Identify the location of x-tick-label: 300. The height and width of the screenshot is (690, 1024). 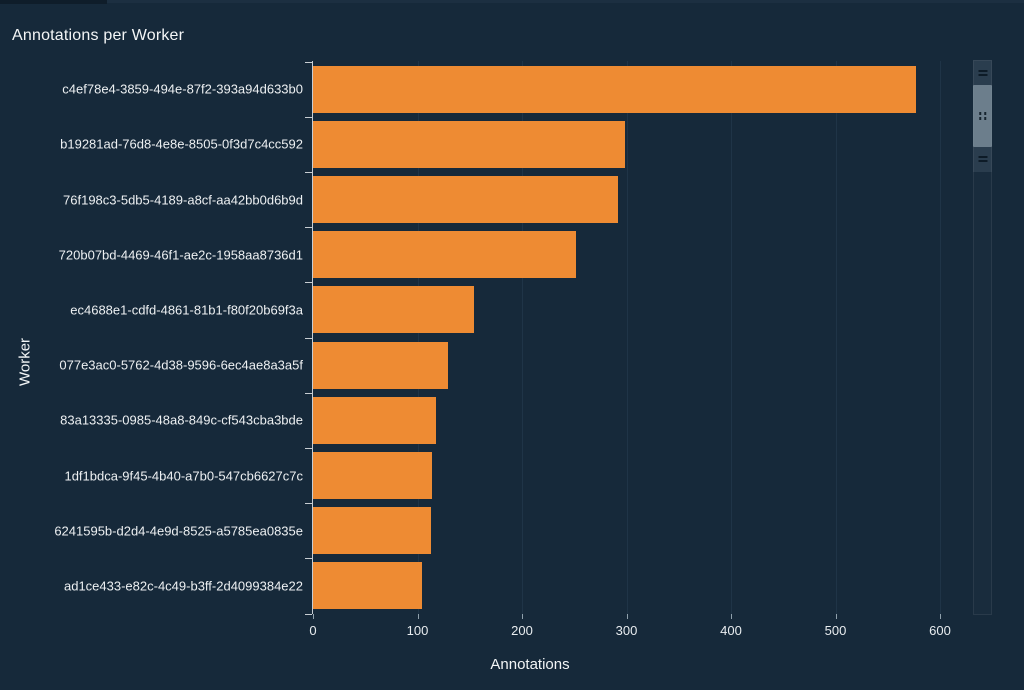
(626, 630).